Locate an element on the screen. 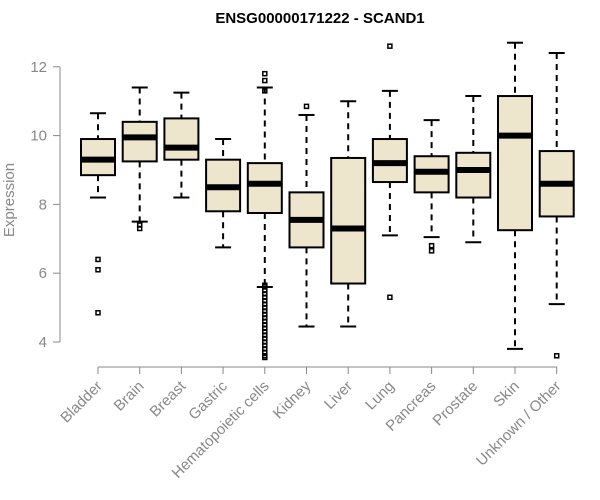  chart-title: ENSG00000171222 - SCAND1 is located at coordinates (319, 18).